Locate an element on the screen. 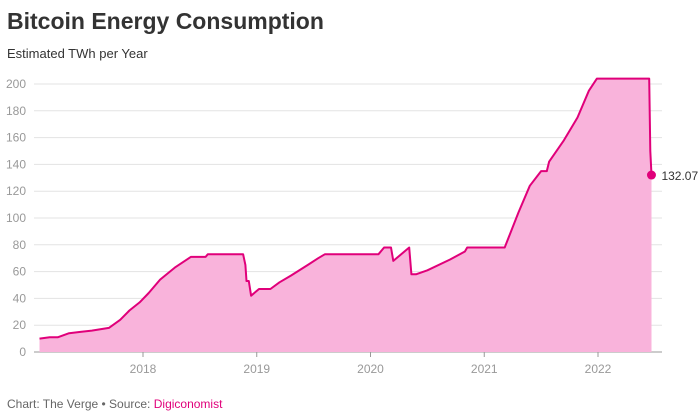  y-tick-label: 100 is located at coordinates (16, 218).